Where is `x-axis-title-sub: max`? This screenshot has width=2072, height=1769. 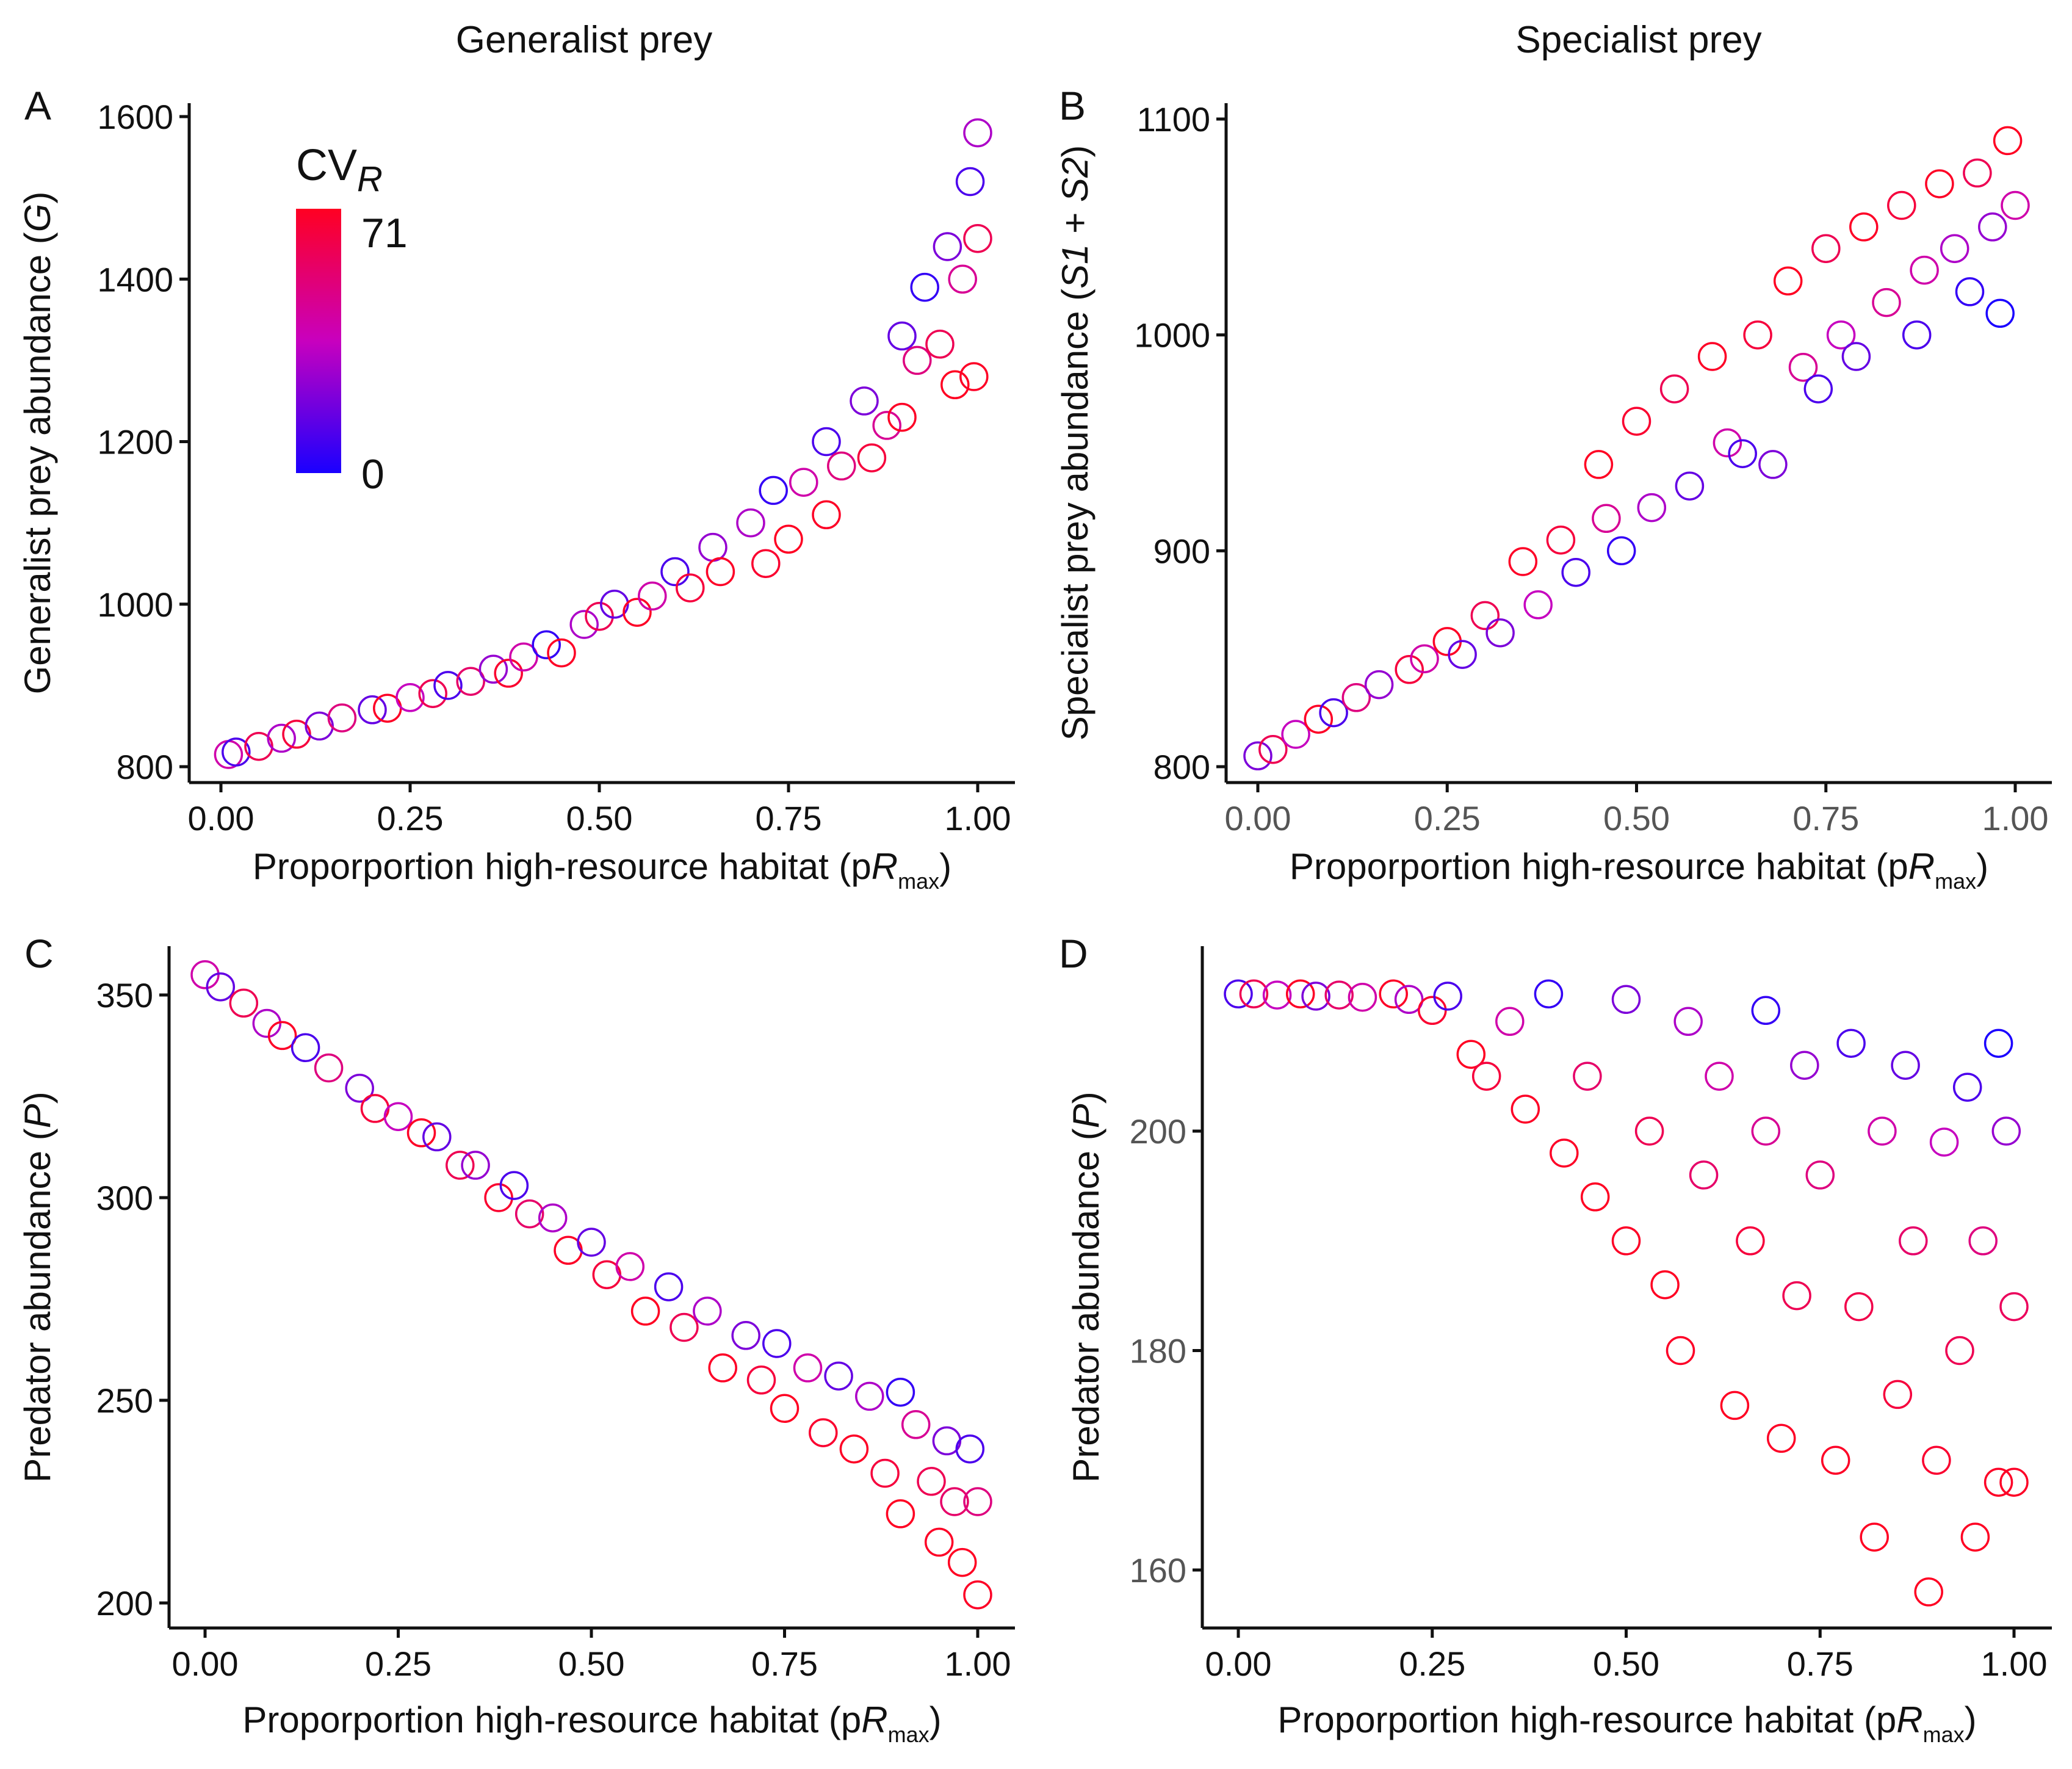
x-axis-title-sub: max is located at coordinates (1944, 1734).